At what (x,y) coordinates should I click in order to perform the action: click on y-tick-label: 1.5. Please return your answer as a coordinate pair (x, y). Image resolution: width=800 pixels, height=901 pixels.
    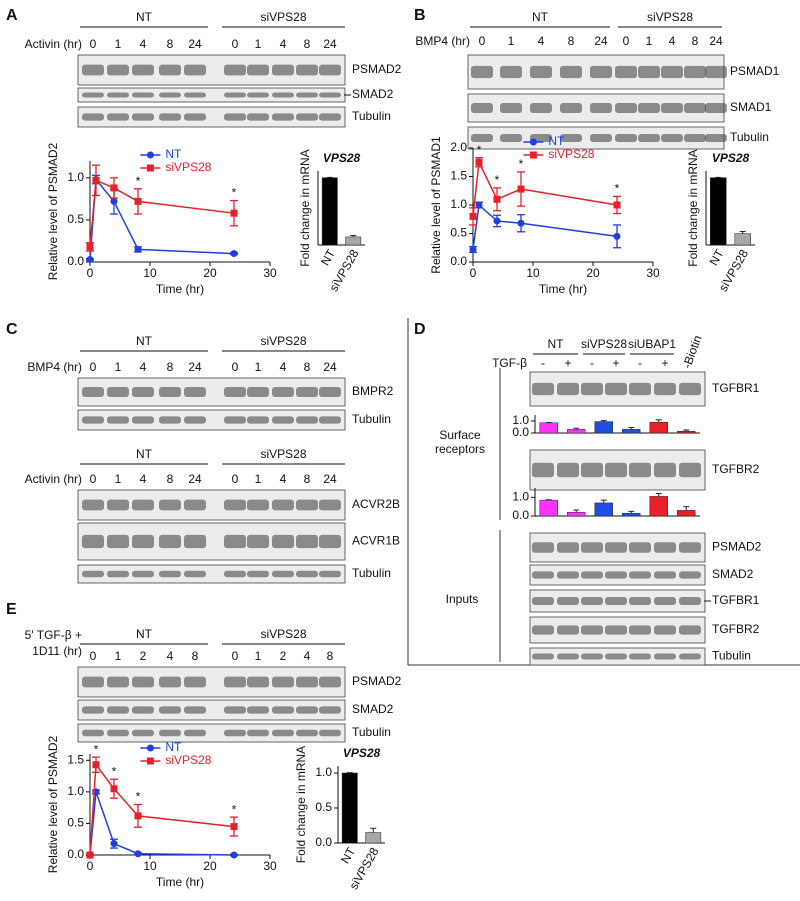
    Looking at the image, I should click on (458, 176).